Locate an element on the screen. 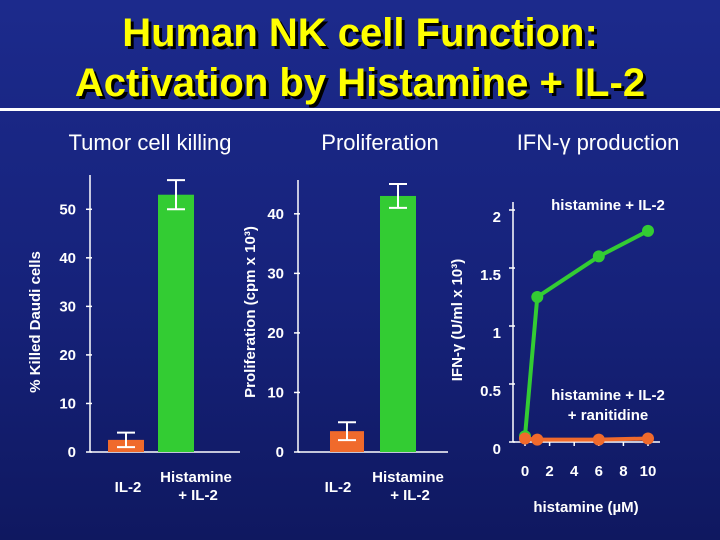 The image size is (720, 540). panel1-bar-histamine-il2 is located at coordinates (176, 323).